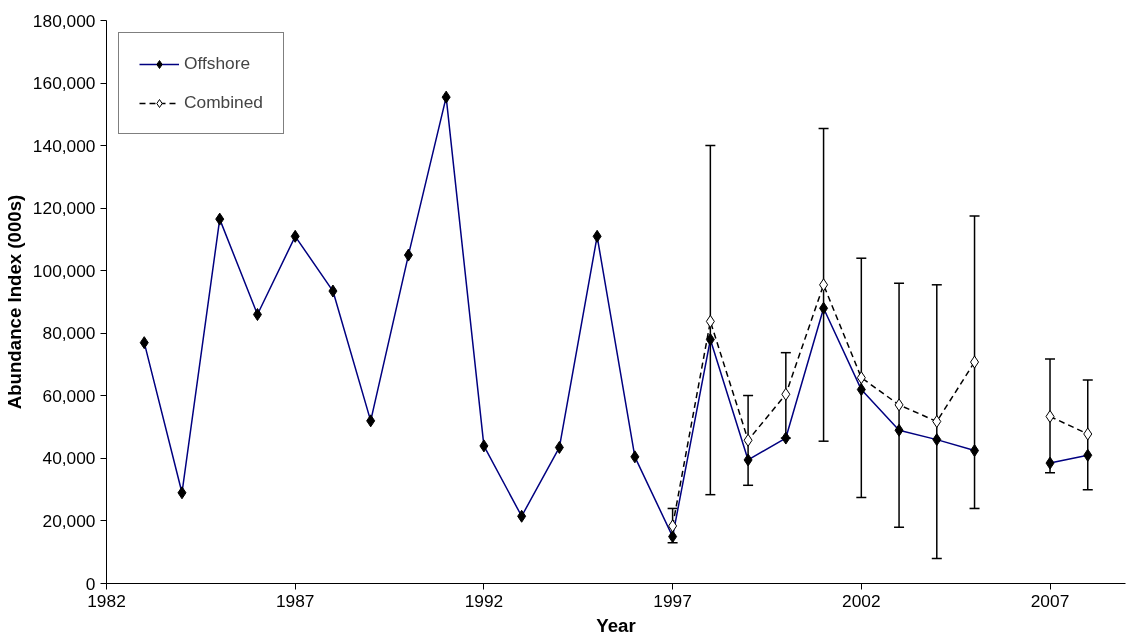 This screenshot has width=1143, height=641. What do you see at coordinates (672, 600) in the screenshot?
I see `x-tick-label: 1997` at bounding box center [672, 600].